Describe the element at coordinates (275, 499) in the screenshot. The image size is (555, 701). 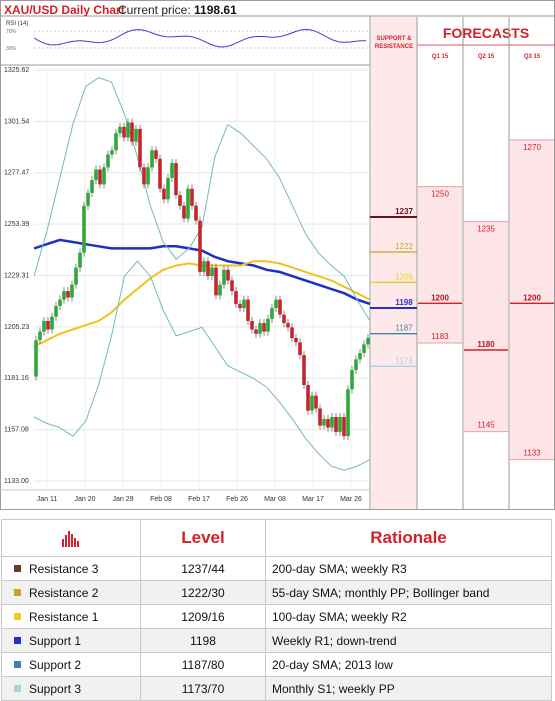
I see `x-tick-label: Mar 08` at that location.